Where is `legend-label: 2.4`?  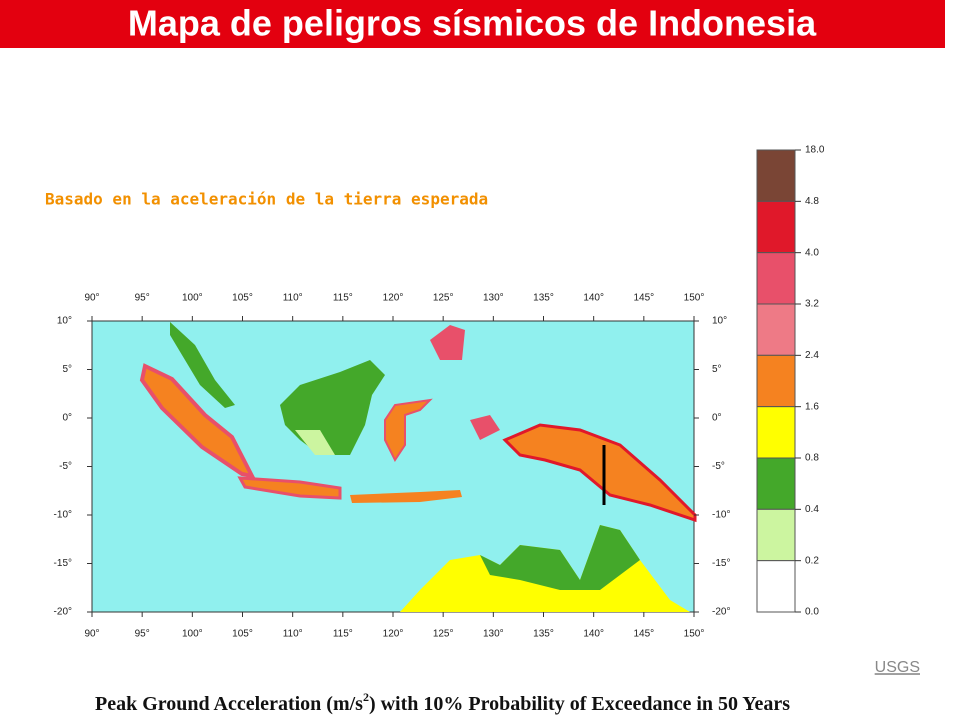
legend-label: 2.4 is located at coordinates (812, 355).